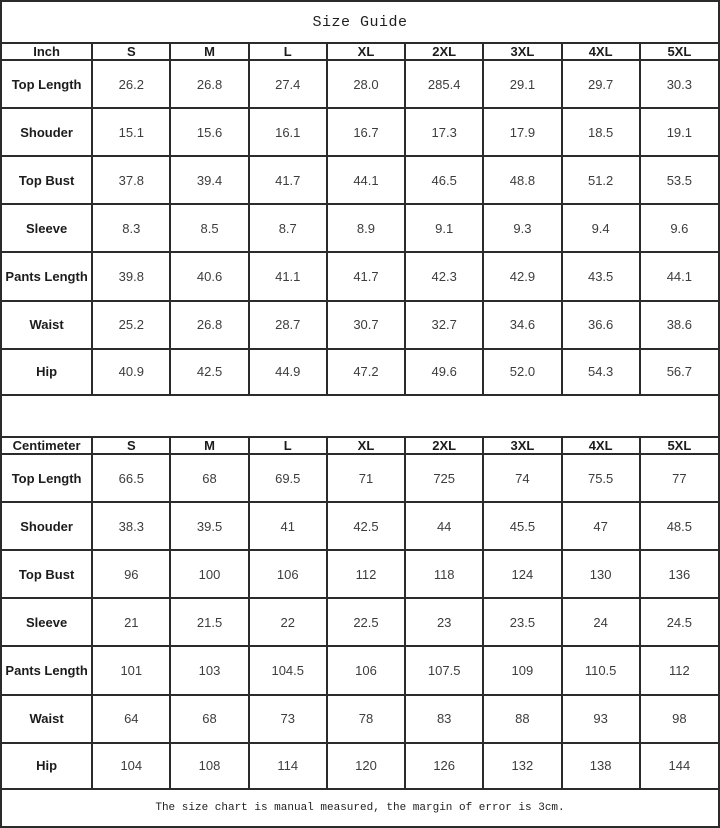 This screenshot has width=720, height=828. Describe the element at coordinates (600, 526) in the screenshot. I see `value-cell: 47` at that location.